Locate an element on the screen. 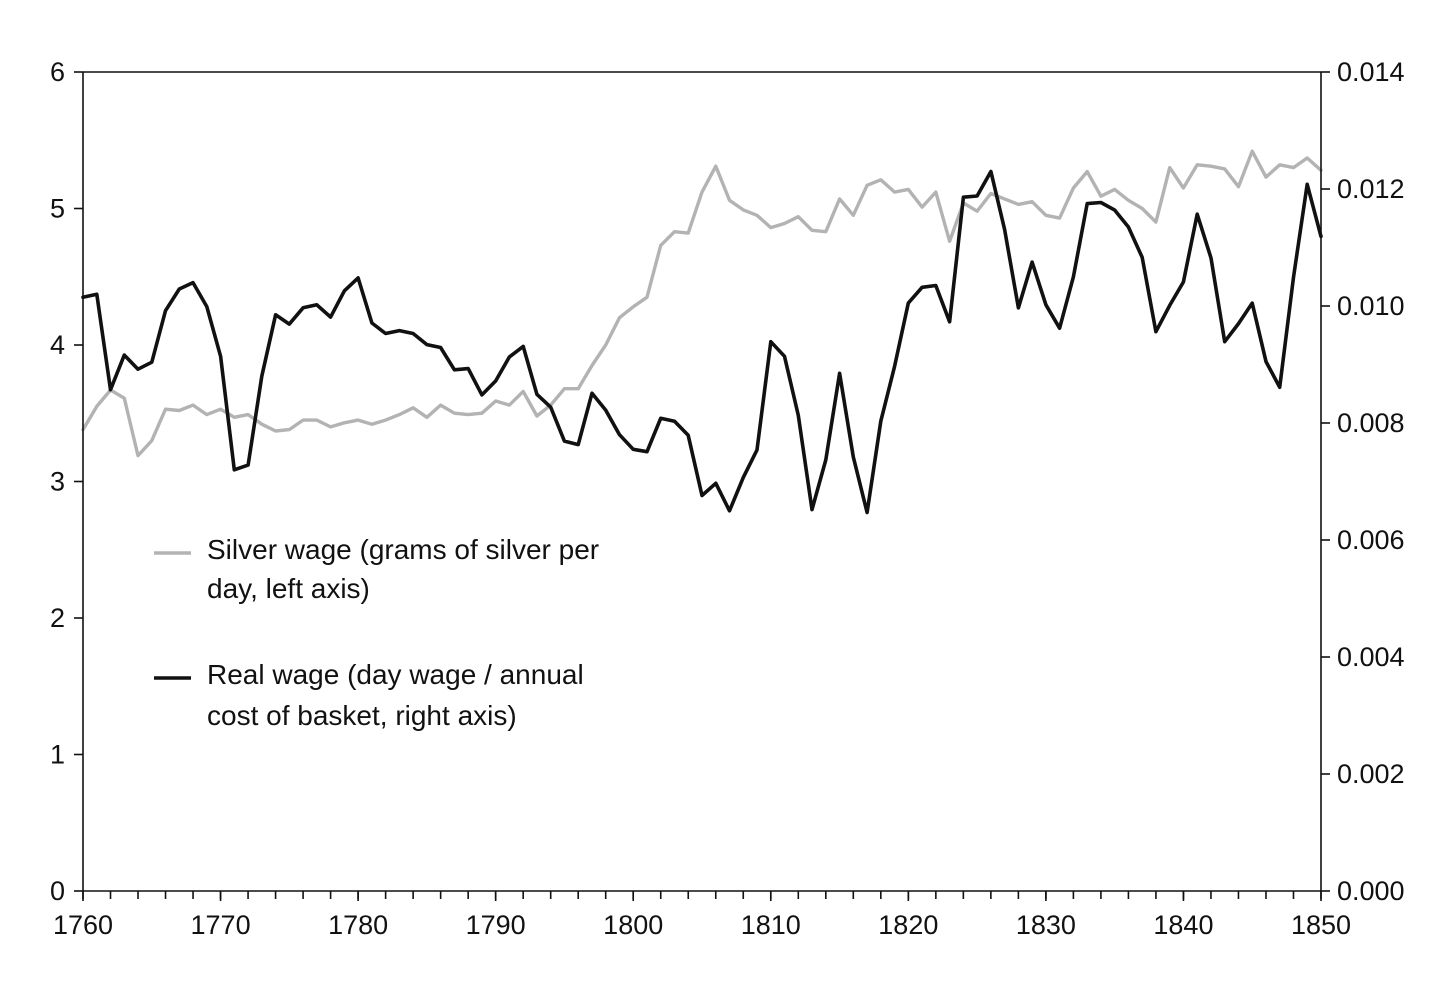 The image size is (1456, 992). x-tick-label: 1800 is located at coordinates (633, 925).